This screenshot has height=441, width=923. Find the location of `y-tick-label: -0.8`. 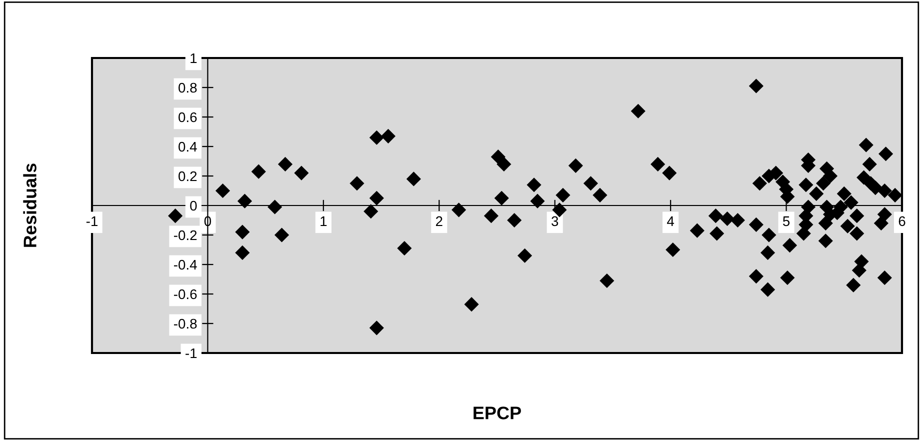

y-tick-label: -0.8 is located at coordinates (185, 323).